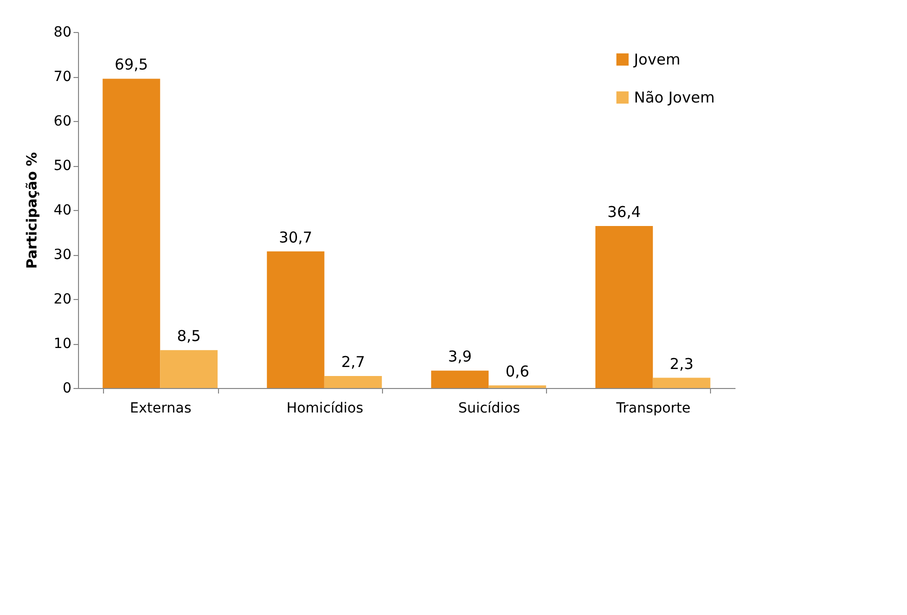  I want to click on data-label: 30,7, so click(295, 237).